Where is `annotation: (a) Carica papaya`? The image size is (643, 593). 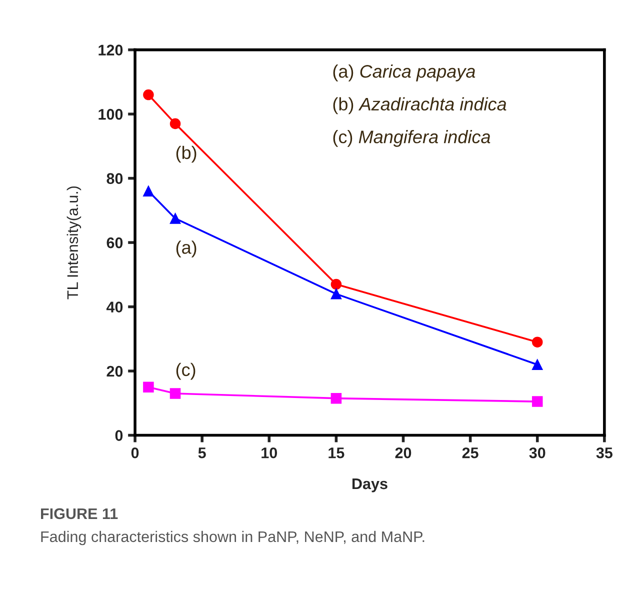
annotation: (a) Carica papaya is located at coordinates (404, 73).